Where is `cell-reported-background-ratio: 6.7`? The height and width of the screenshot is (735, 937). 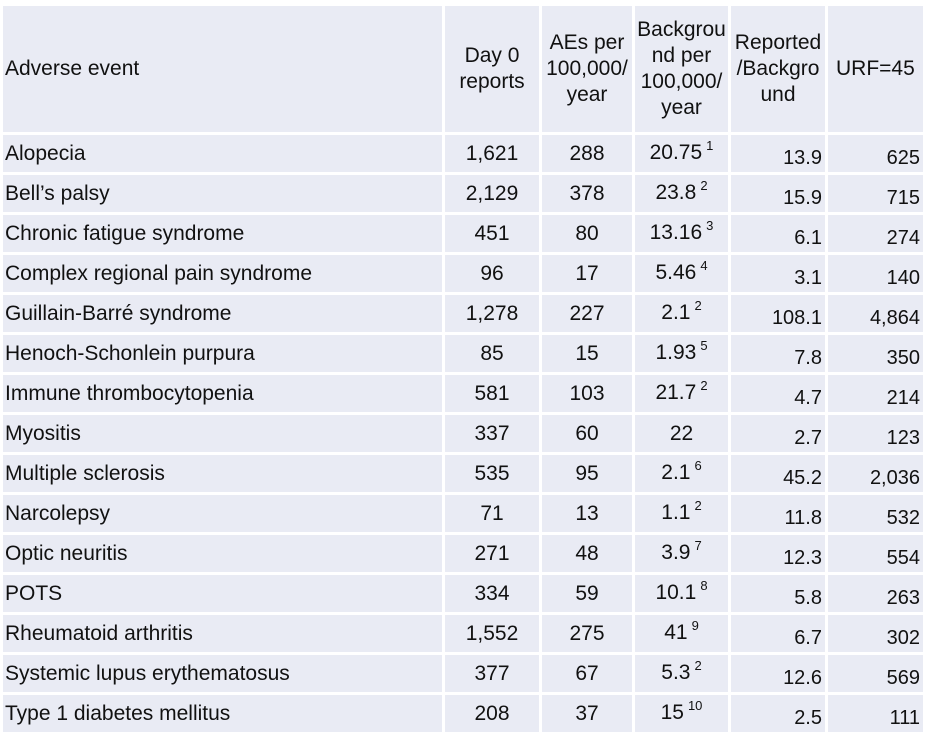 cell-reported-background-ratio: 6.7 is located at coordinates (778, 633).